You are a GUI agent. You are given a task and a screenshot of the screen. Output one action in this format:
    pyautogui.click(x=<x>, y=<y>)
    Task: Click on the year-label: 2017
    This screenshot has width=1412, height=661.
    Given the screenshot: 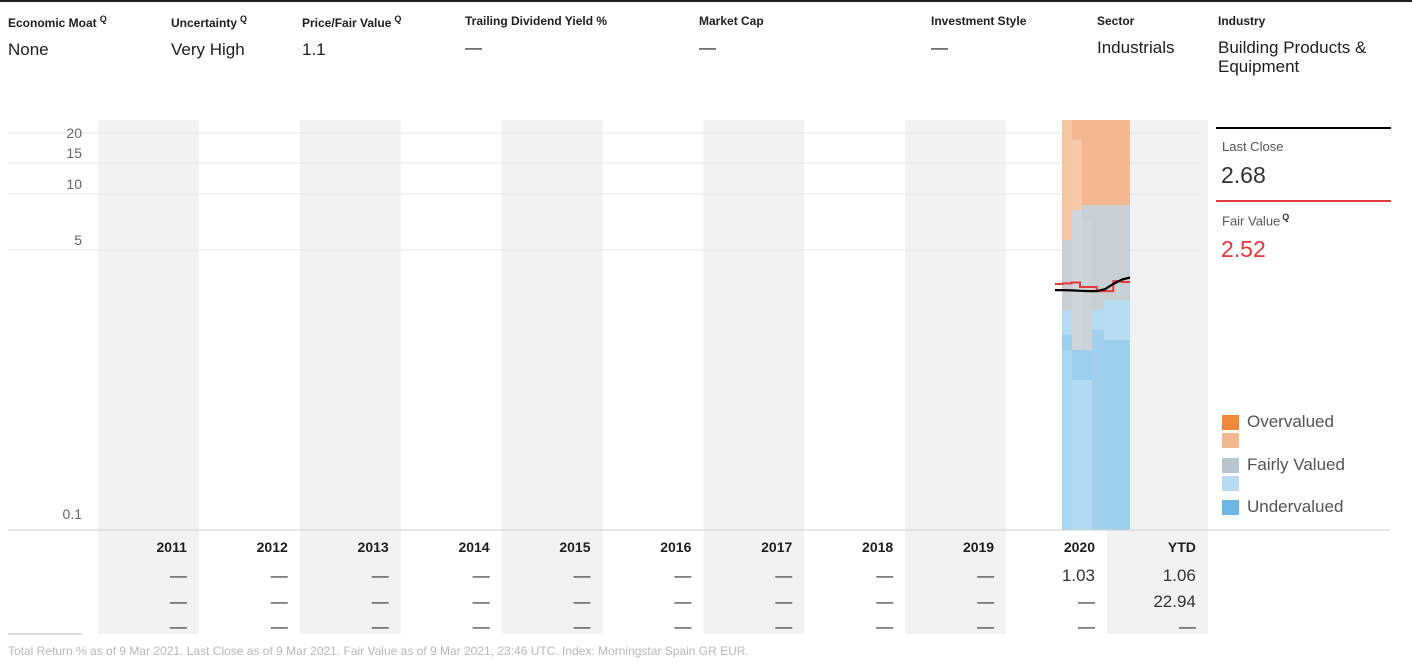 What is the action you would take?
    pyautogui.click(x=776, y=547)
    